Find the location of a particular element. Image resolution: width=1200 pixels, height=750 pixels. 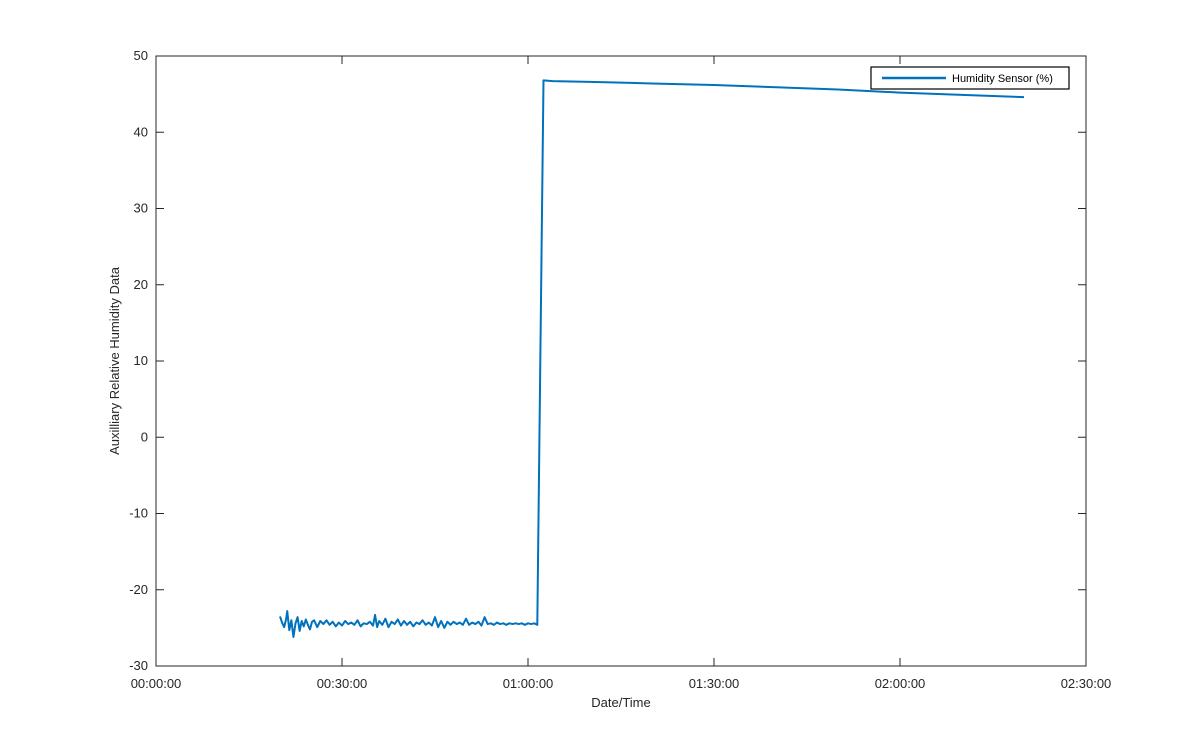

x-tick-label: 00:30:00 is located at coordinates (342, 683).